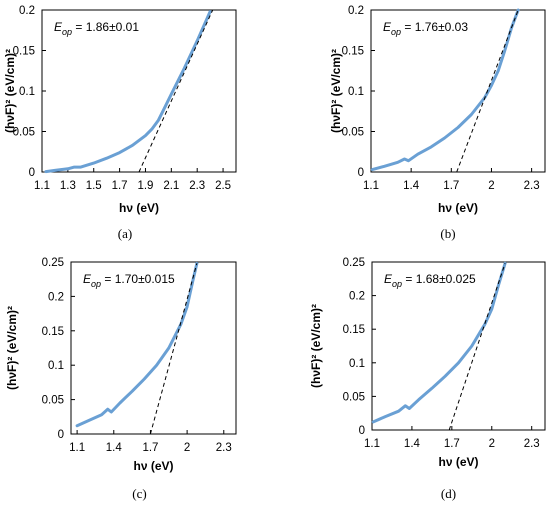 Image resolution: width=550 pixels, height=510 pixels. I want to click on x-tick-label: 1.5, so click(94, 186).